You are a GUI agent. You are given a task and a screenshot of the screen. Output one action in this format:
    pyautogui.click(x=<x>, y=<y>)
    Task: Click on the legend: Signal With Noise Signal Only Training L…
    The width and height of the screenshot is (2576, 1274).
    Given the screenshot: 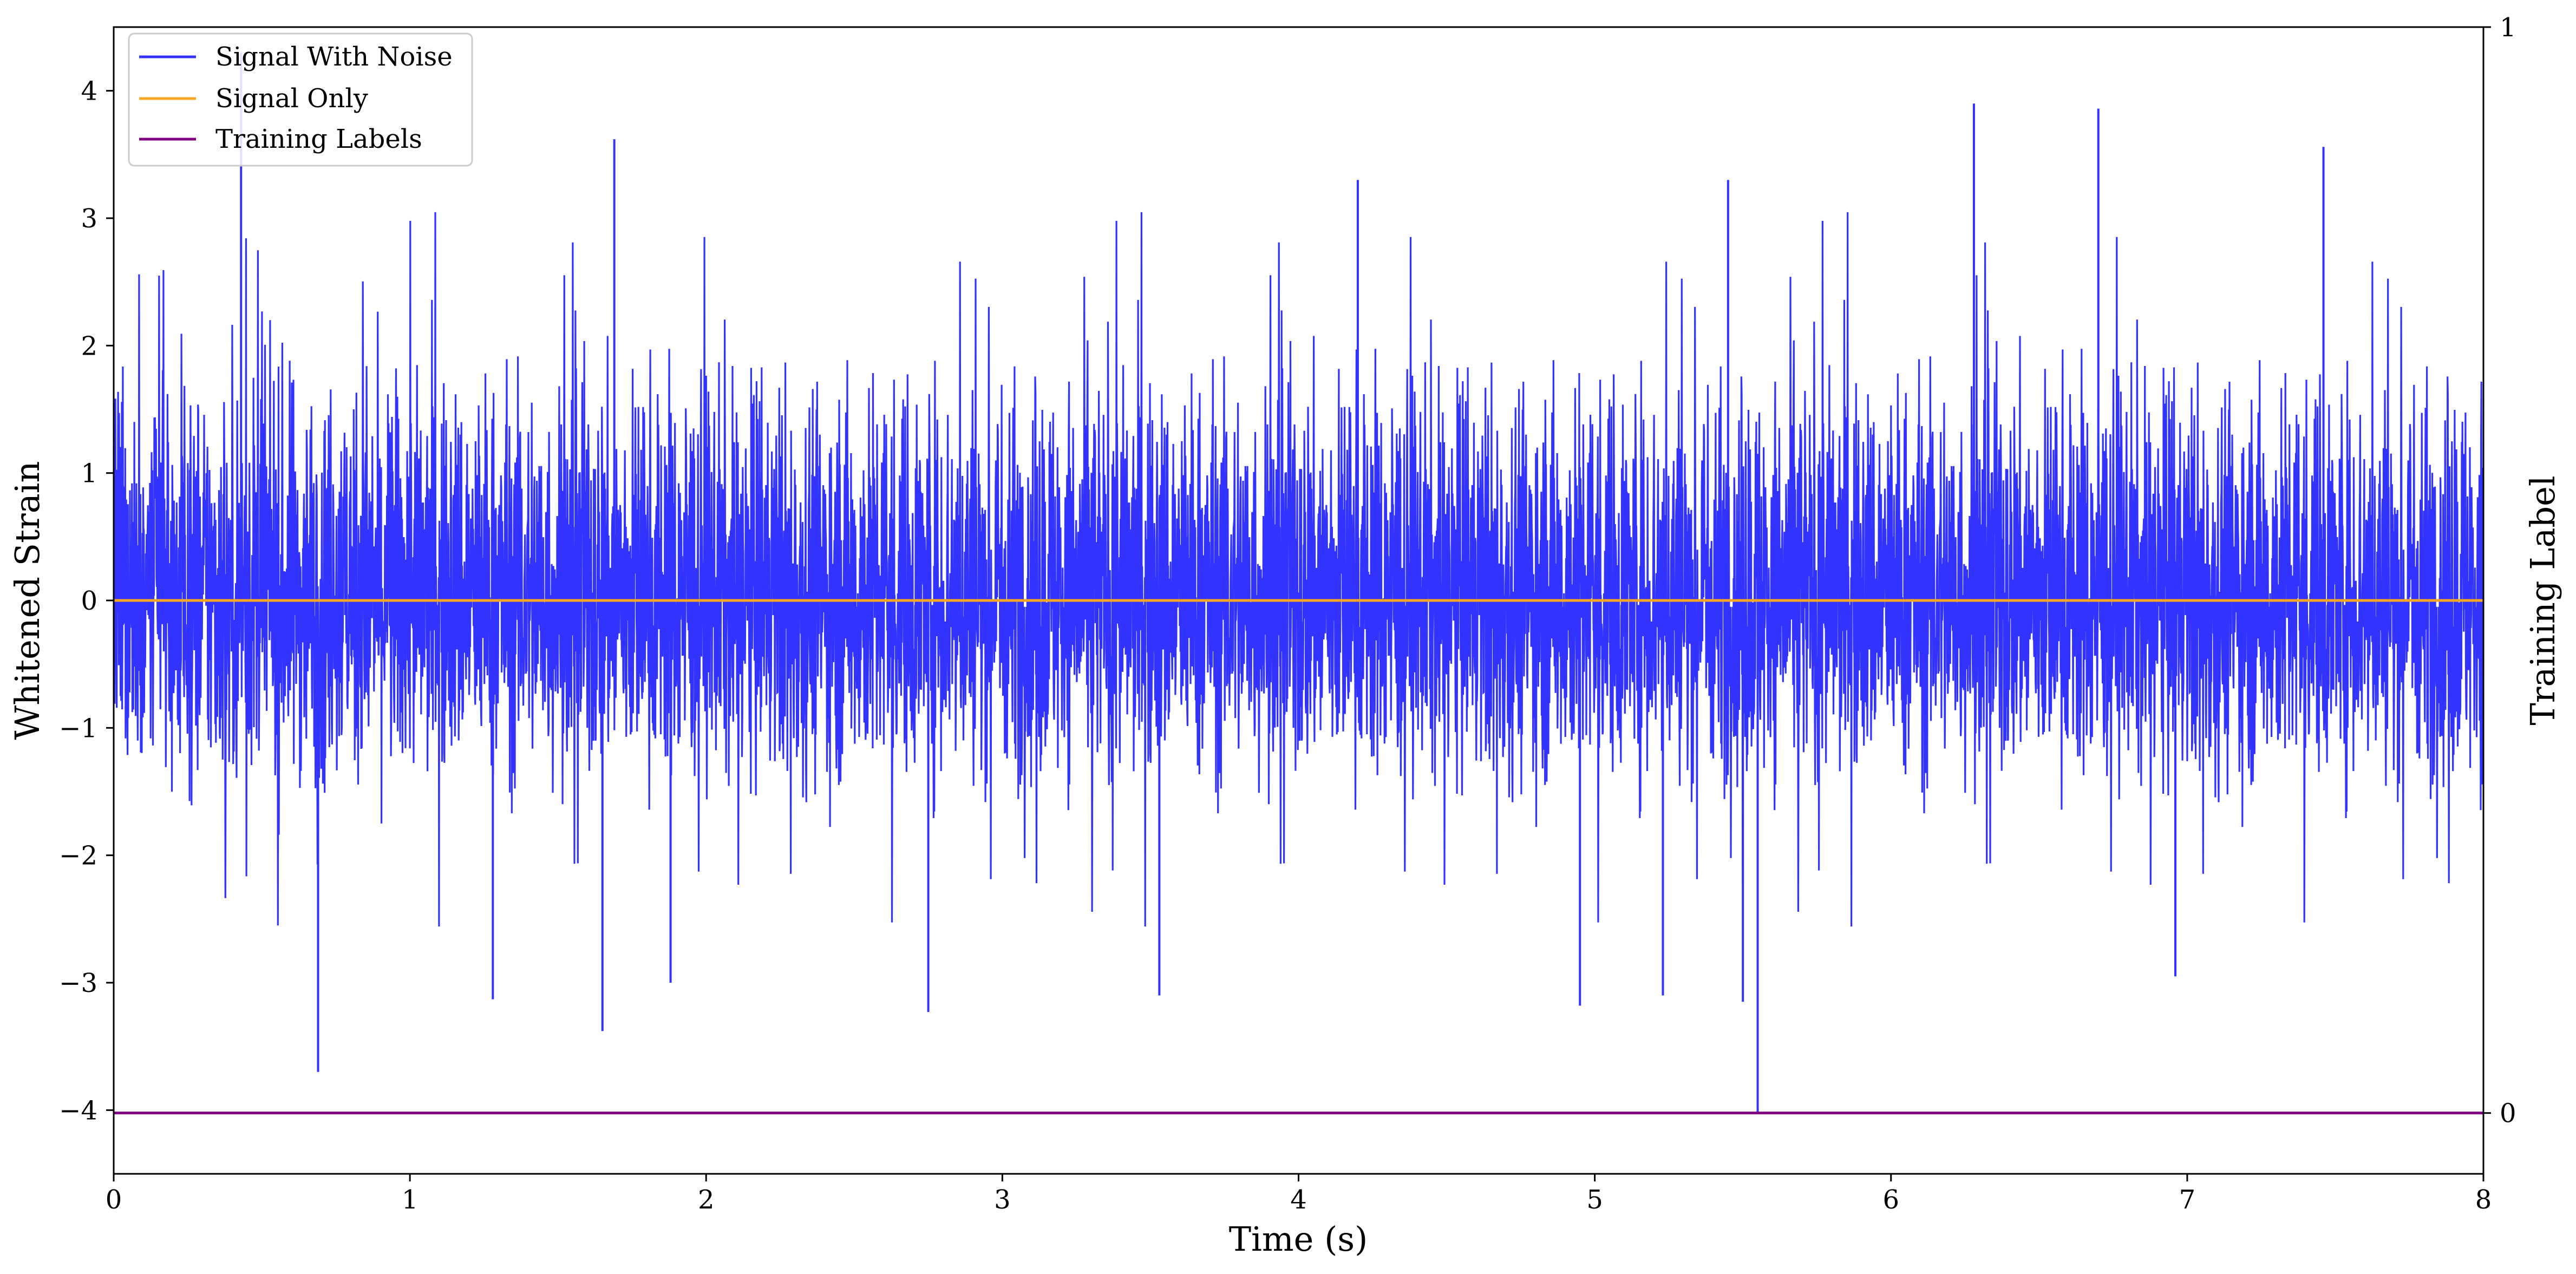 What is the action you would take?
    pyautogui.click(x=300, y=99)
    